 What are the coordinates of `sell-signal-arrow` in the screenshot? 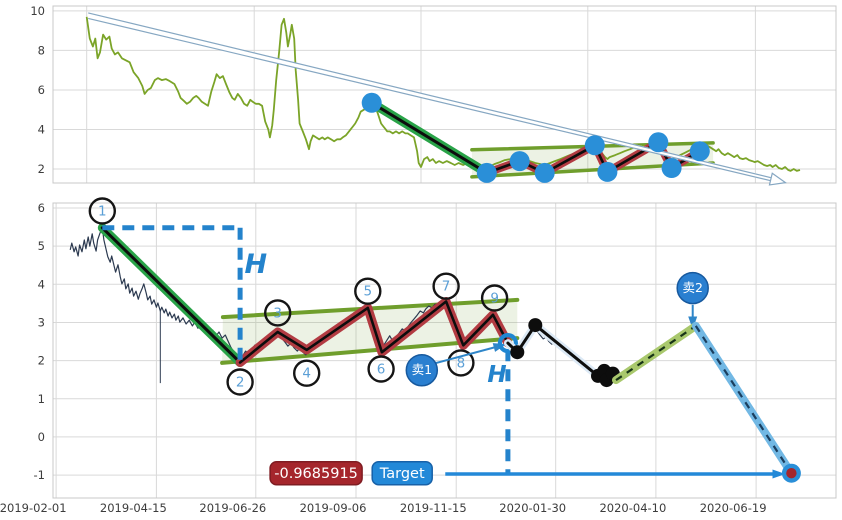 It's located at (466, 355).